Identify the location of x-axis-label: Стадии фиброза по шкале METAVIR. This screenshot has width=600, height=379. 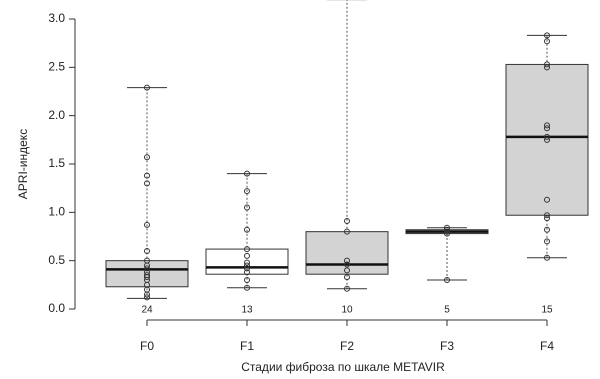
(343, 367).